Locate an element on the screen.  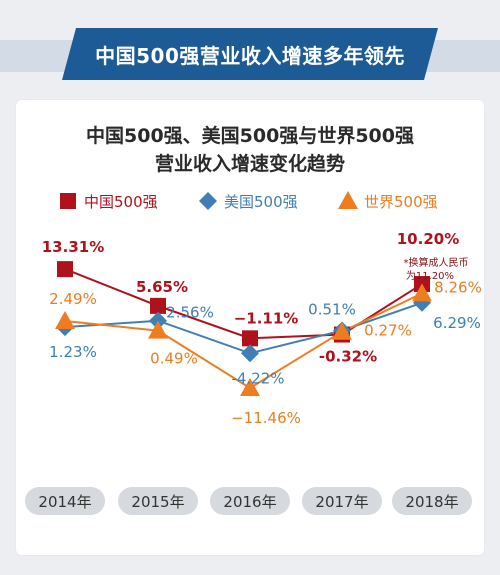
x-axis-label-1: 2014年 is located at coordinates (64, 502).